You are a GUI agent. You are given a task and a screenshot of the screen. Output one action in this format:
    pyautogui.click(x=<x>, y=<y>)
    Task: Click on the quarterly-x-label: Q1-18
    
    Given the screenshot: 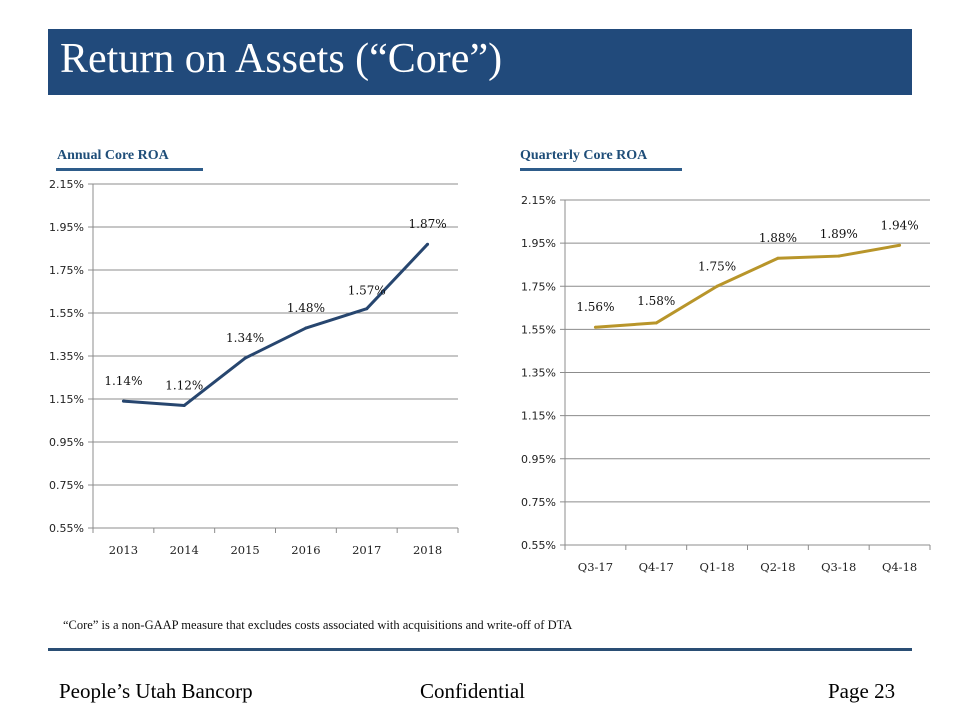 What is the action you would take?
    pyautogui.click(x=716, y=567)
    